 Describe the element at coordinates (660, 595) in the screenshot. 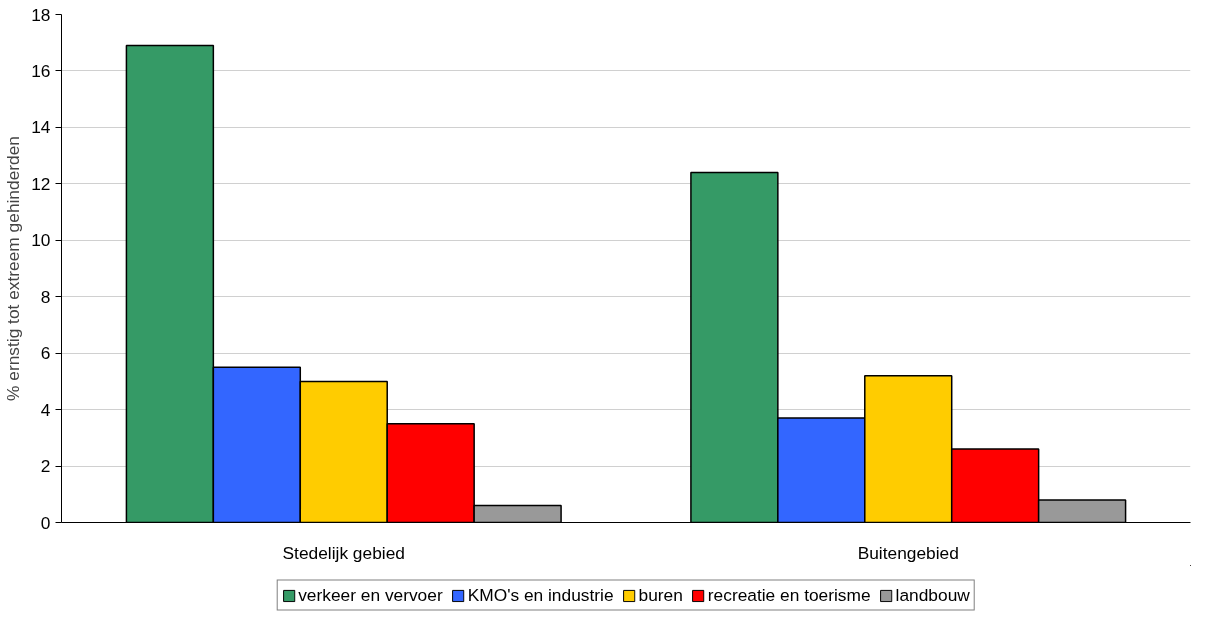

I see `legend-label: buren` at that location.